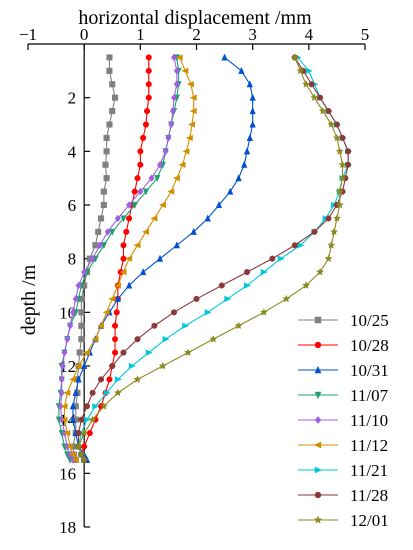 Image resolution: width=413 pixels, height=550 pixels. I want to click on x-tick-label: 1, so click(140, 34).